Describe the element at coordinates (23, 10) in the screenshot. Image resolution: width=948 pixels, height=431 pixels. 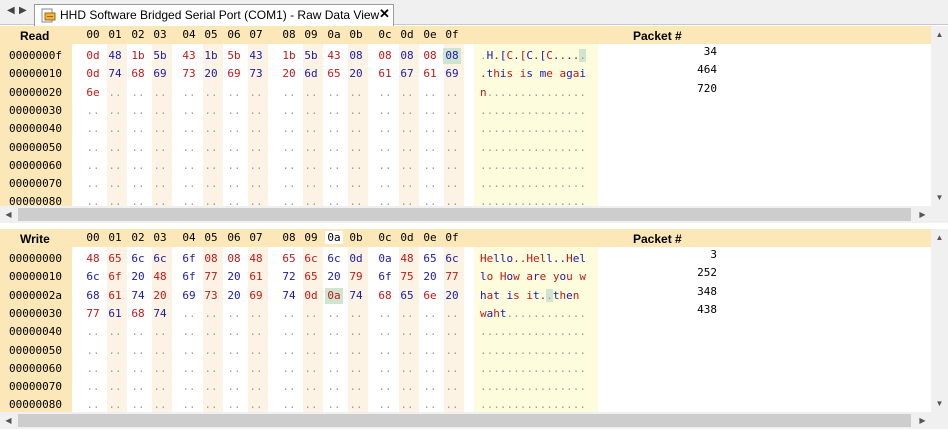
I see `tab-scroll-right-icon: ▶` at that location.